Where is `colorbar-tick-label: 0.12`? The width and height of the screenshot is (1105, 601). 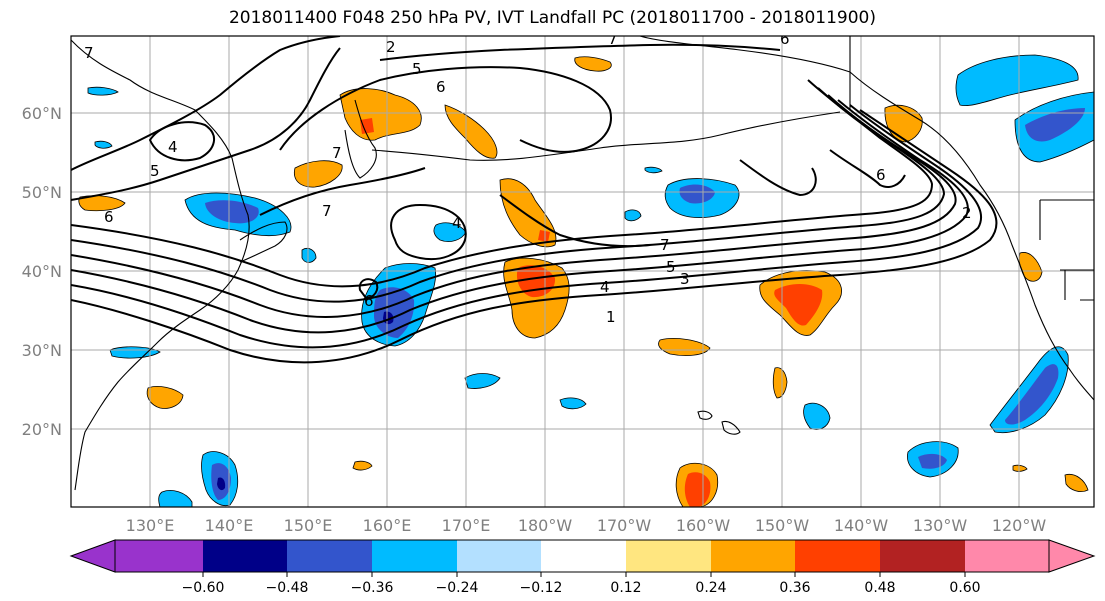
colorbar-tick-label: 0.12 is located at coordinates (625, 588).